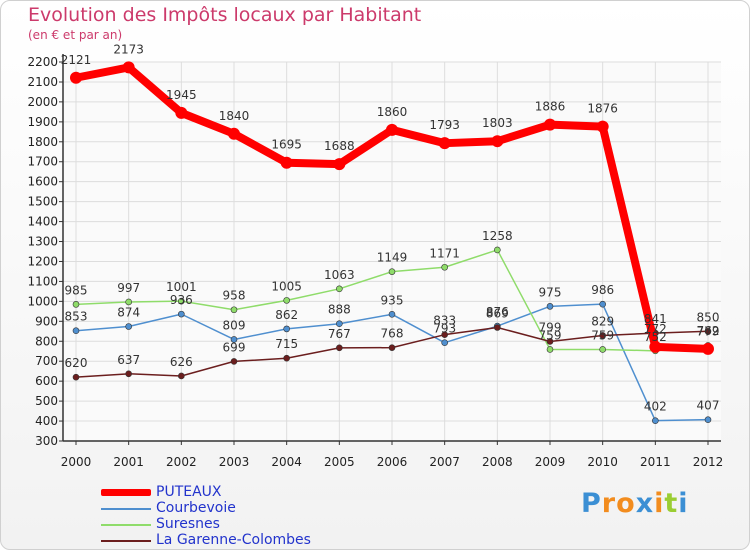 Image resolution: width=750 pixels, height=550 pixels. I want to click on x-tick-label: 2011, so click(655, 462).